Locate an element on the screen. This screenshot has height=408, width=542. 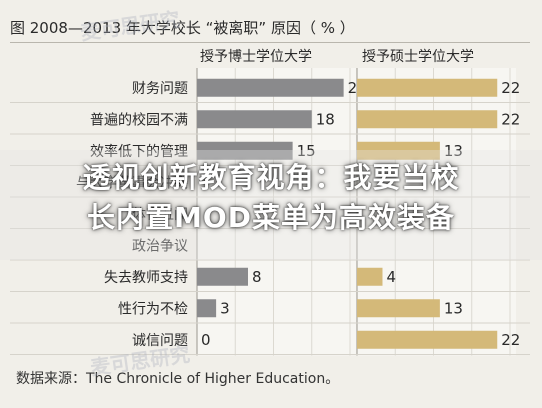
data-source: 数据来源：The Chronicle of Higher Education。 is located at coordinates (178, 379).